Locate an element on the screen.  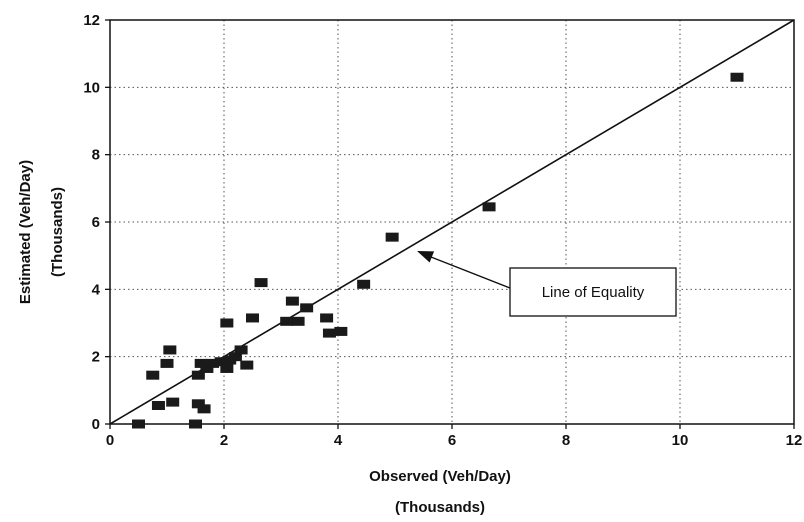
annotation-arrowhead is located at coordinates (426, 257).